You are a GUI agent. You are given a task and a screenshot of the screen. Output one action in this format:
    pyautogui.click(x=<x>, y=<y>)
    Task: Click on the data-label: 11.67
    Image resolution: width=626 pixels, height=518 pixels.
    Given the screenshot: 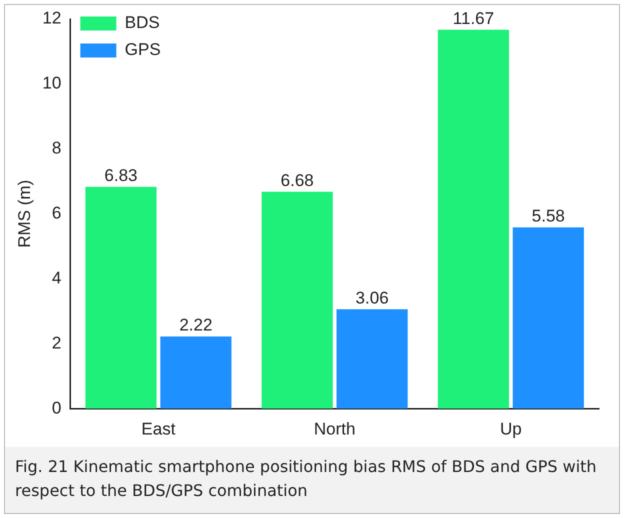 What is the action you would take?
    pyautogui.click(x=473, y=18)
    